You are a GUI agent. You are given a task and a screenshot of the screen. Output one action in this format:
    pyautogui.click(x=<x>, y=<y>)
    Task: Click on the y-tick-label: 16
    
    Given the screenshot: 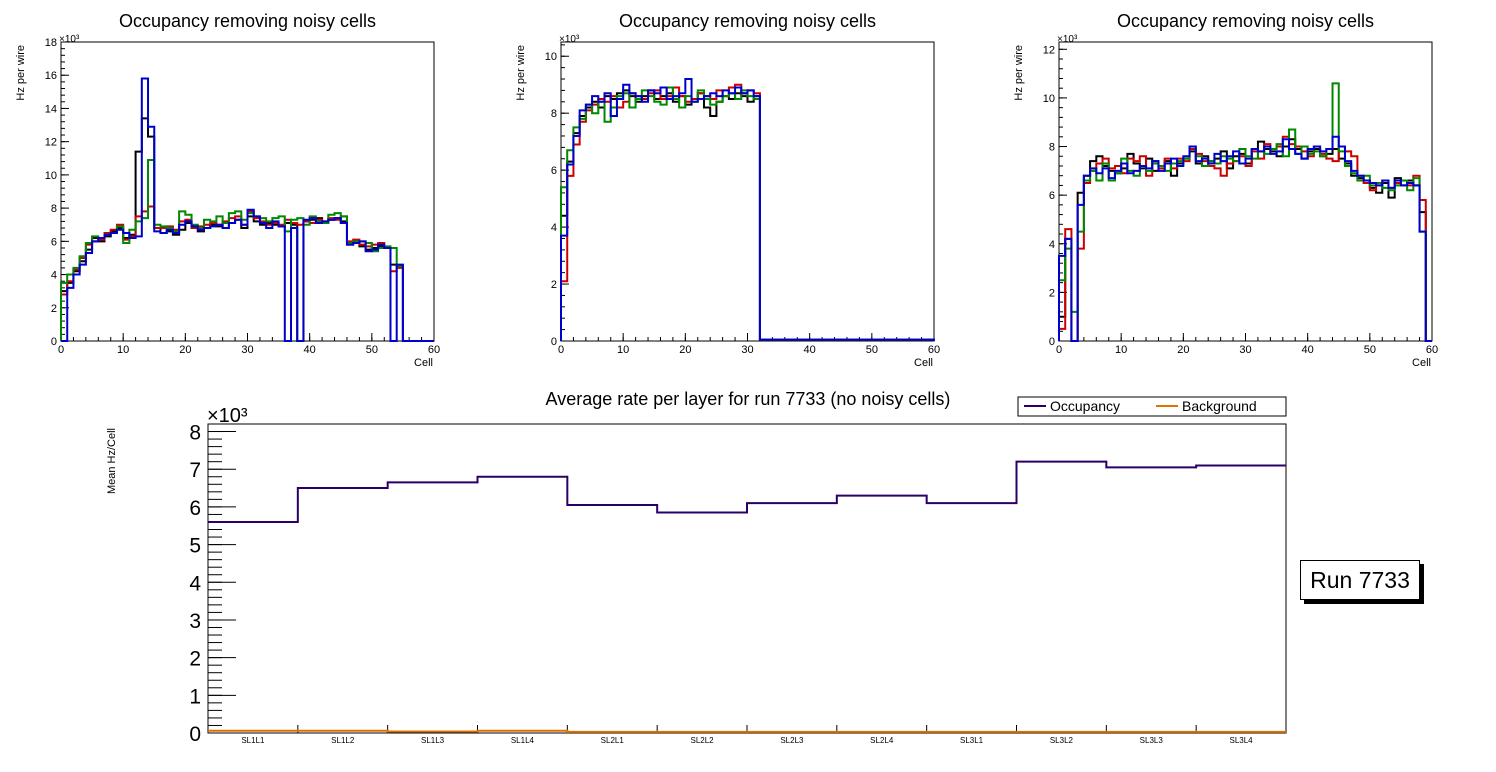 What is the action you would take?
    pyautogui.click(x=51, y=76)
    